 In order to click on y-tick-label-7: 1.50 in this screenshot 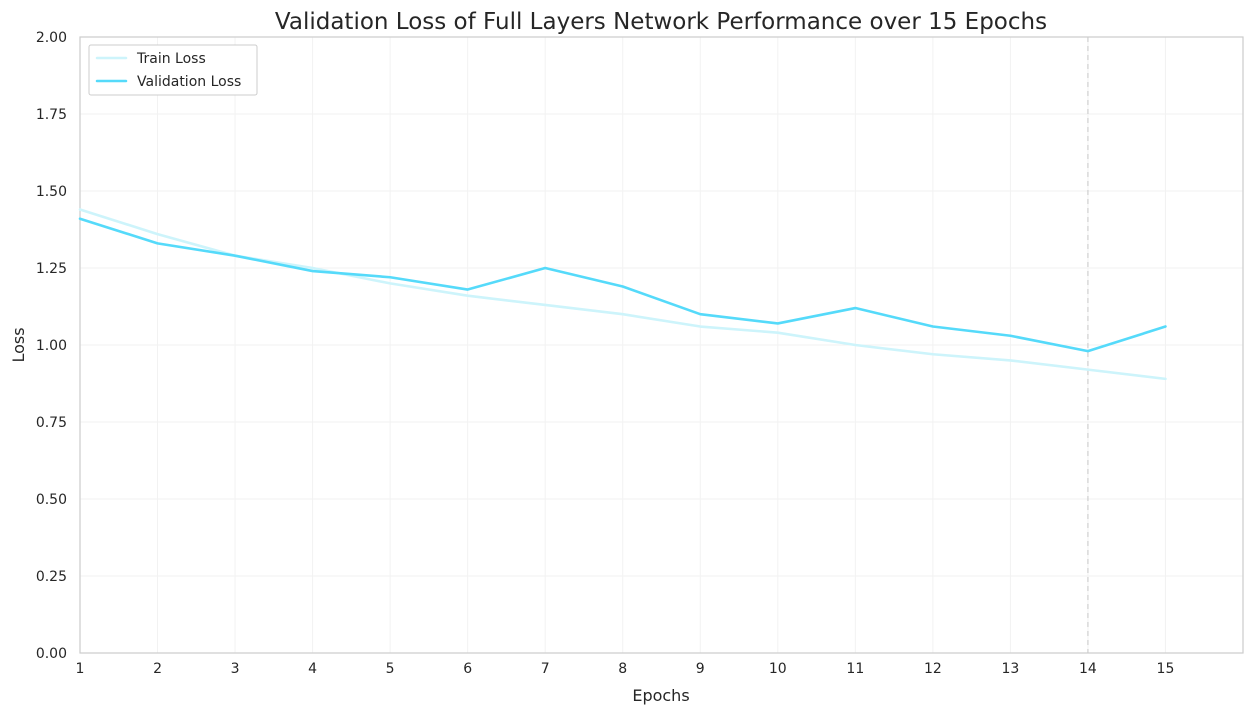, I will do `click(51, 192)`.